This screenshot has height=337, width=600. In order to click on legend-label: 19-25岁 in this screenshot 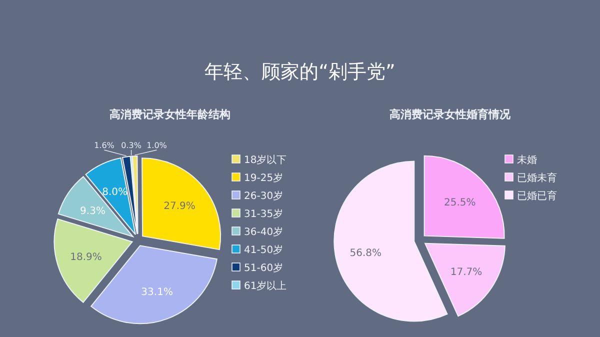, I will do `click(264, 178)`.